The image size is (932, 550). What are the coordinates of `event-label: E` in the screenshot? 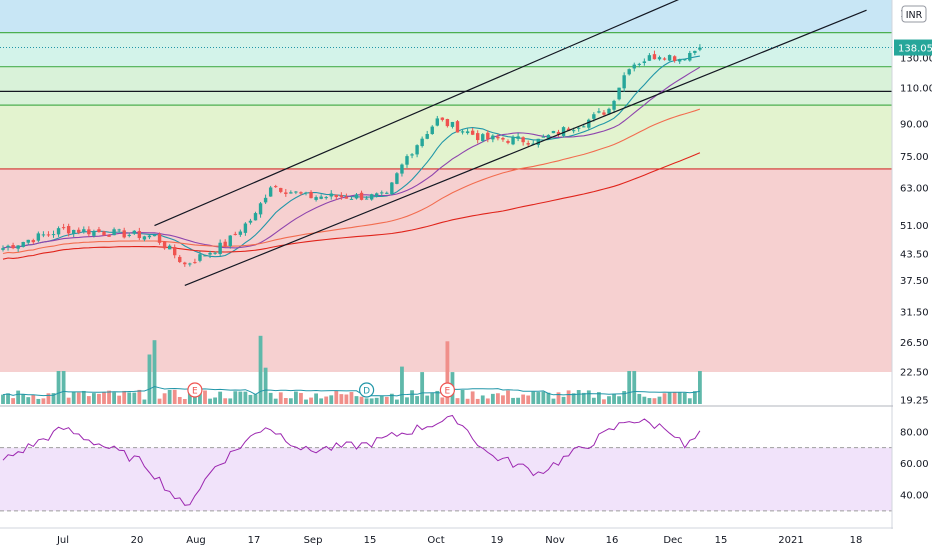 It's located at (448, 392).